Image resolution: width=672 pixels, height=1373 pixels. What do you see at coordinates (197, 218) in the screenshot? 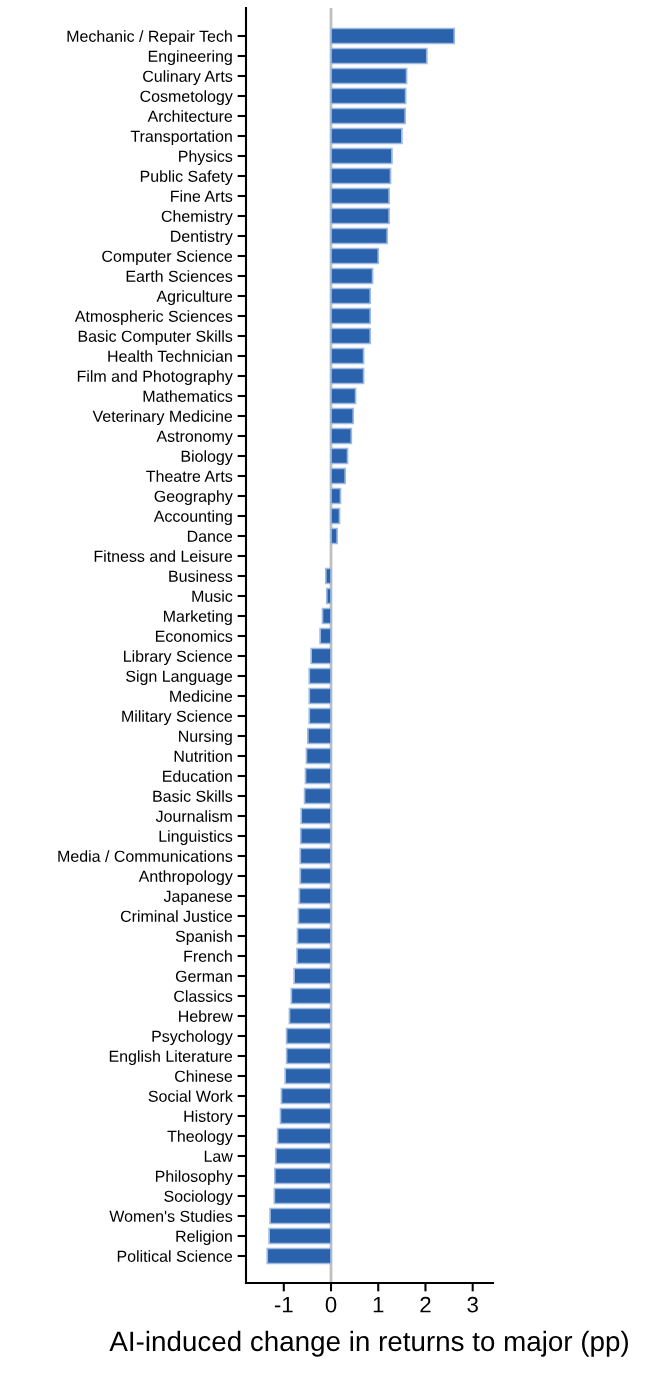
I see `y-tick-label: Chemistry` at bounding box center [197, 218].